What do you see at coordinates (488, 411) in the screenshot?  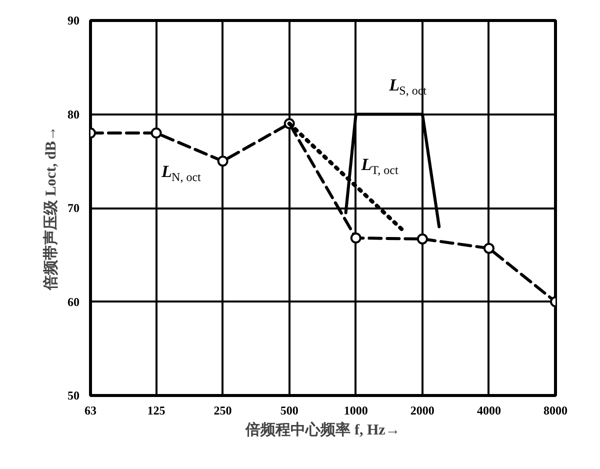 I see `x-tick-label: 4000` at bounding box center [488, 411].